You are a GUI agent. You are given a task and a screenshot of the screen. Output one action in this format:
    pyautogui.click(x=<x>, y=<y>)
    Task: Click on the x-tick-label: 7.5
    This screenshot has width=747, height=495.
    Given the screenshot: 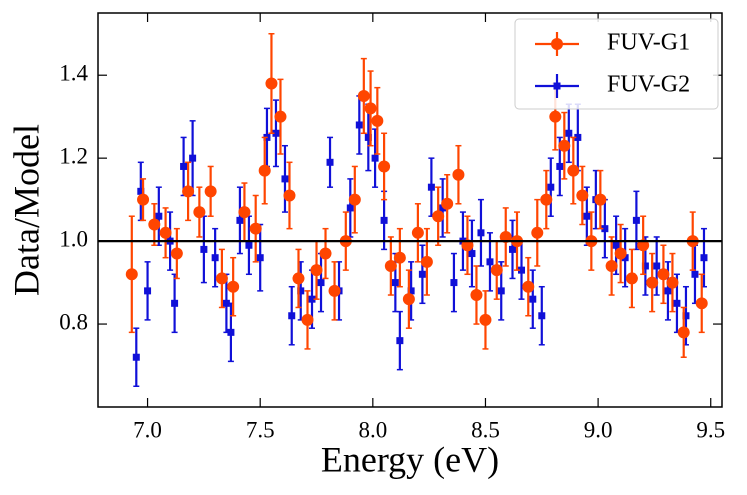 What is the action you would take?
    pyautogui.click(x=260, y=429)
    